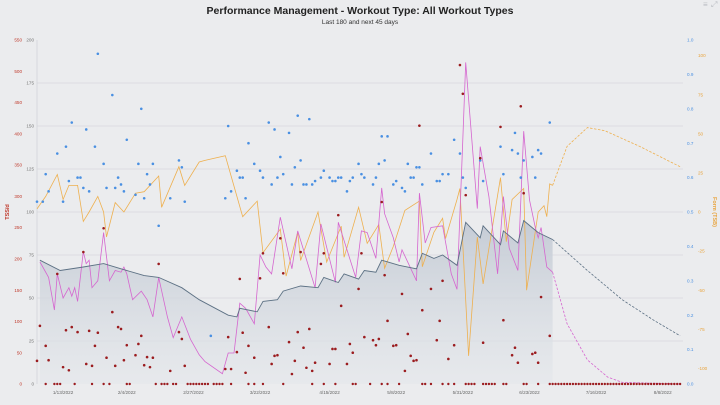 The height and width of the screenshot is (405, 720). What do you see at coordinates (690, 315) in the screenshot?
I see `if-tick-label: 0.2` at bounding box center [690, 315].